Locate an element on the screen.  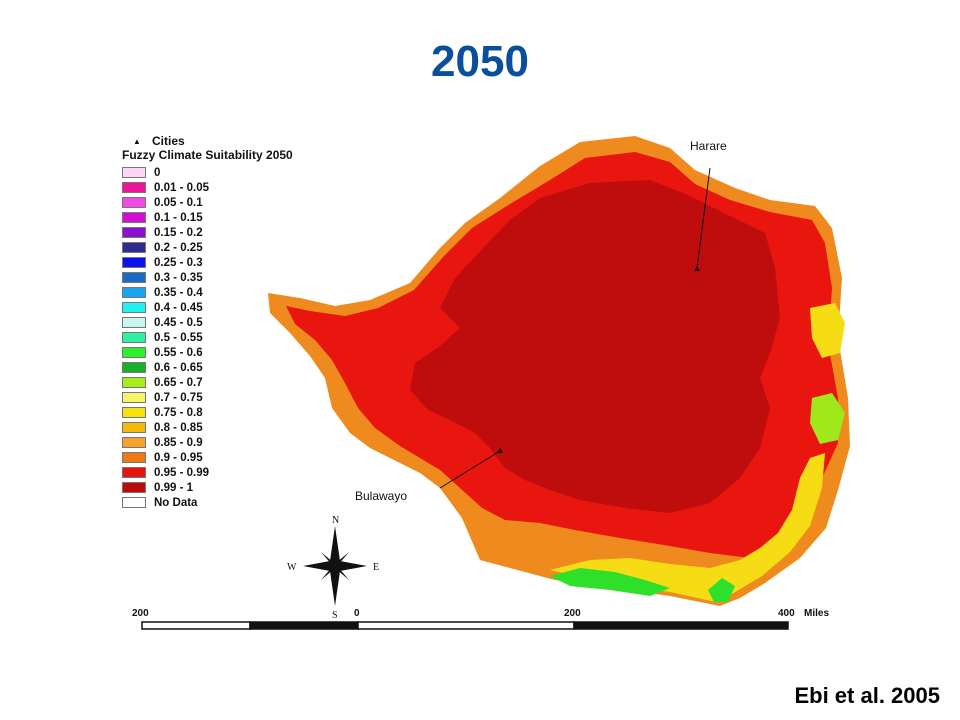
legend-cities-entry: ▲ Cities is located at coordinates (237, 141).